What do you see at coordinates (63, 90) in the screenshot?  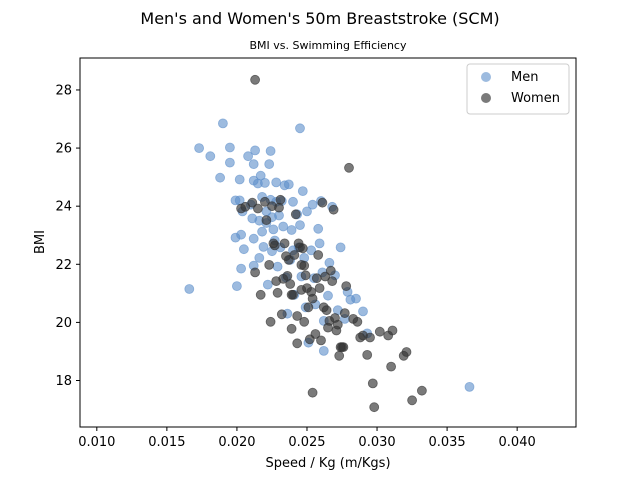 I see `y-tick-label: 28` at bounding box center [63, 90].